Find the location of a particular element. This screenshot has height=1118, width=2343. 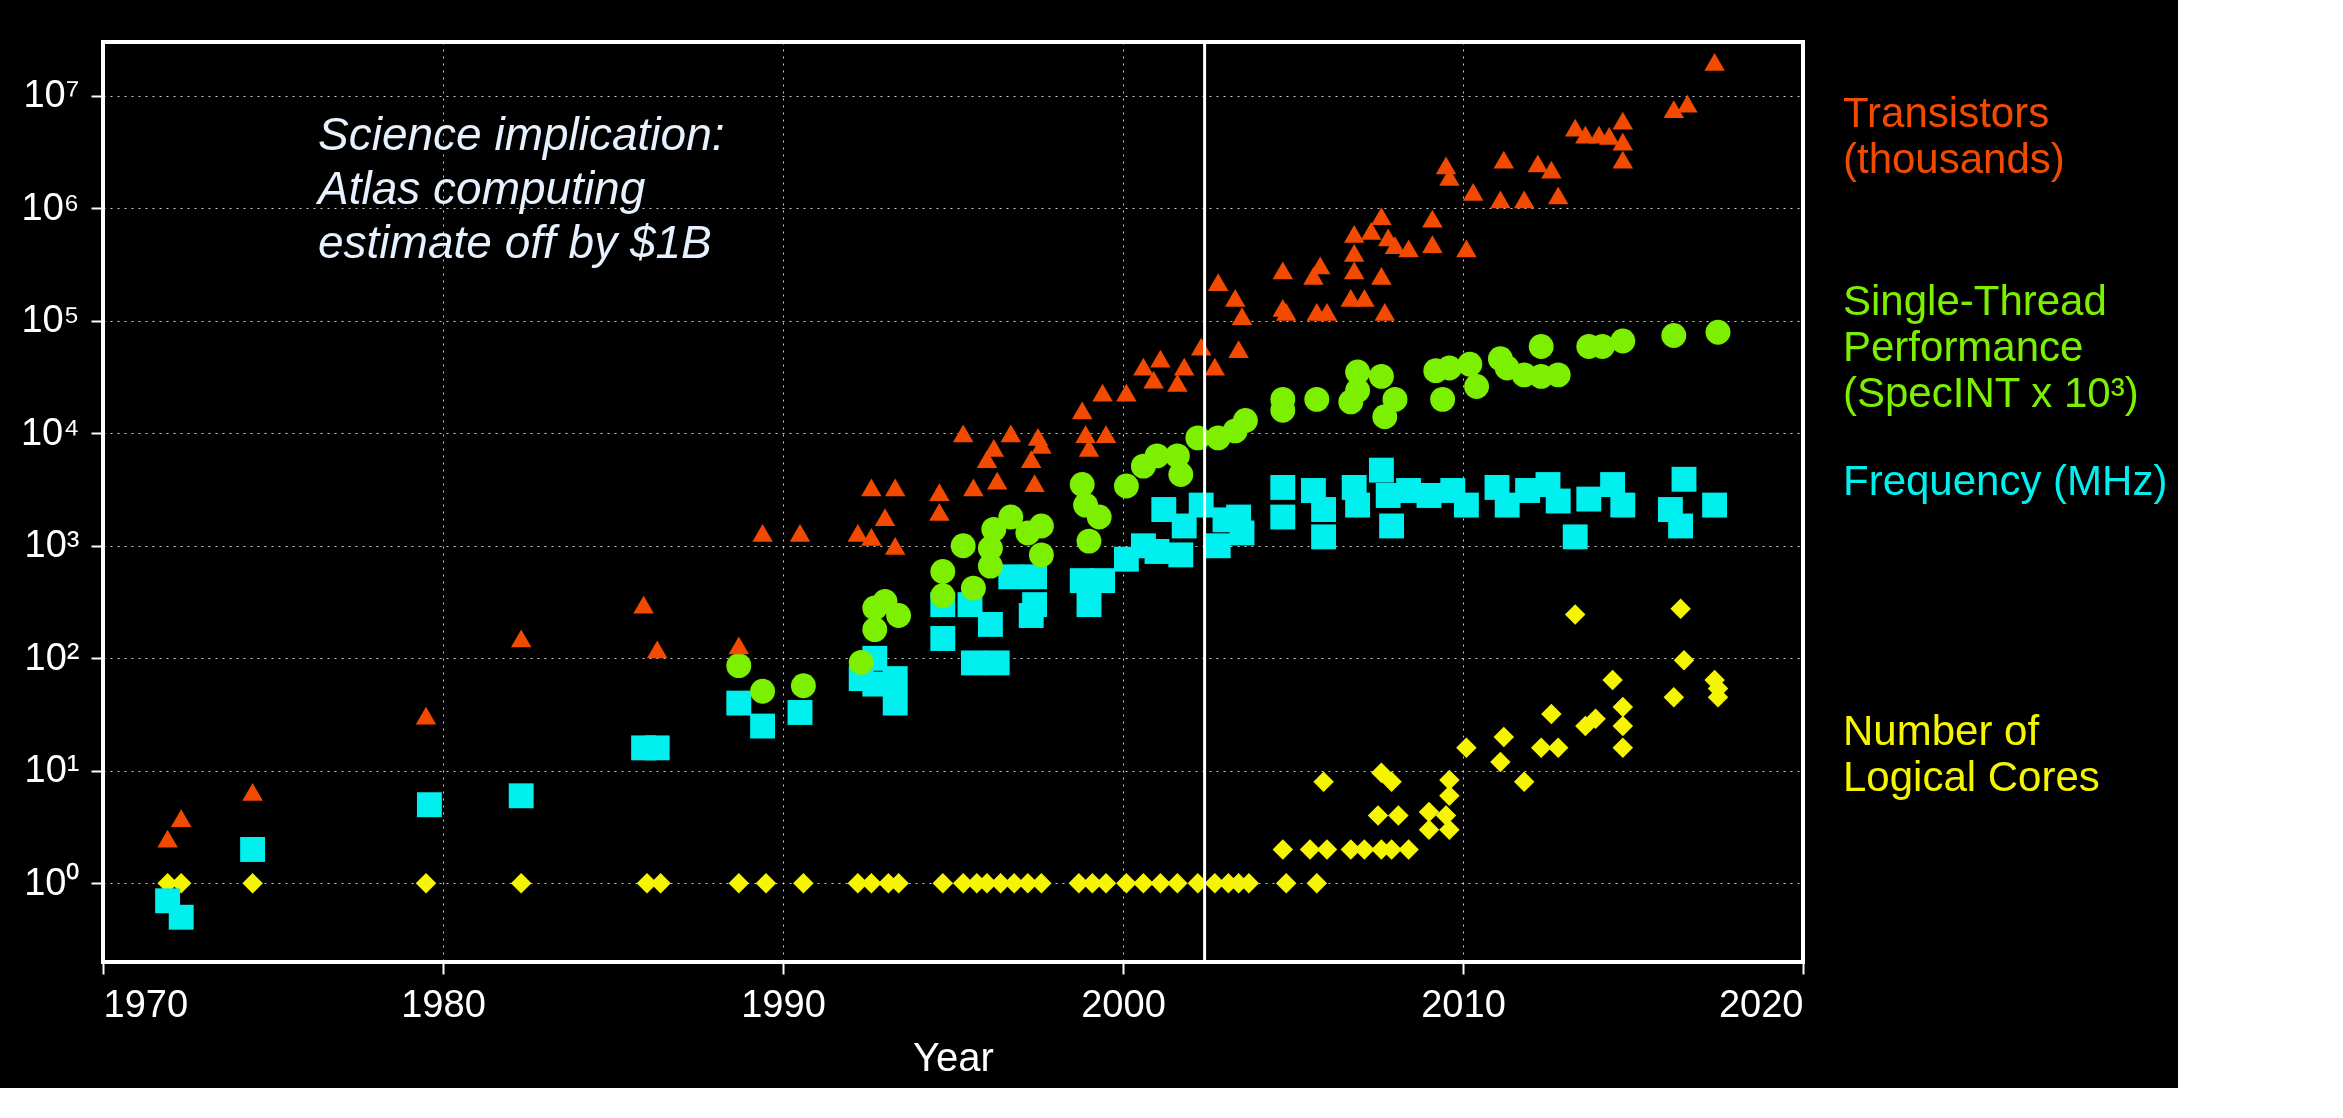

y-tick-label: 10⁶ is located at coordinates (50, 206).